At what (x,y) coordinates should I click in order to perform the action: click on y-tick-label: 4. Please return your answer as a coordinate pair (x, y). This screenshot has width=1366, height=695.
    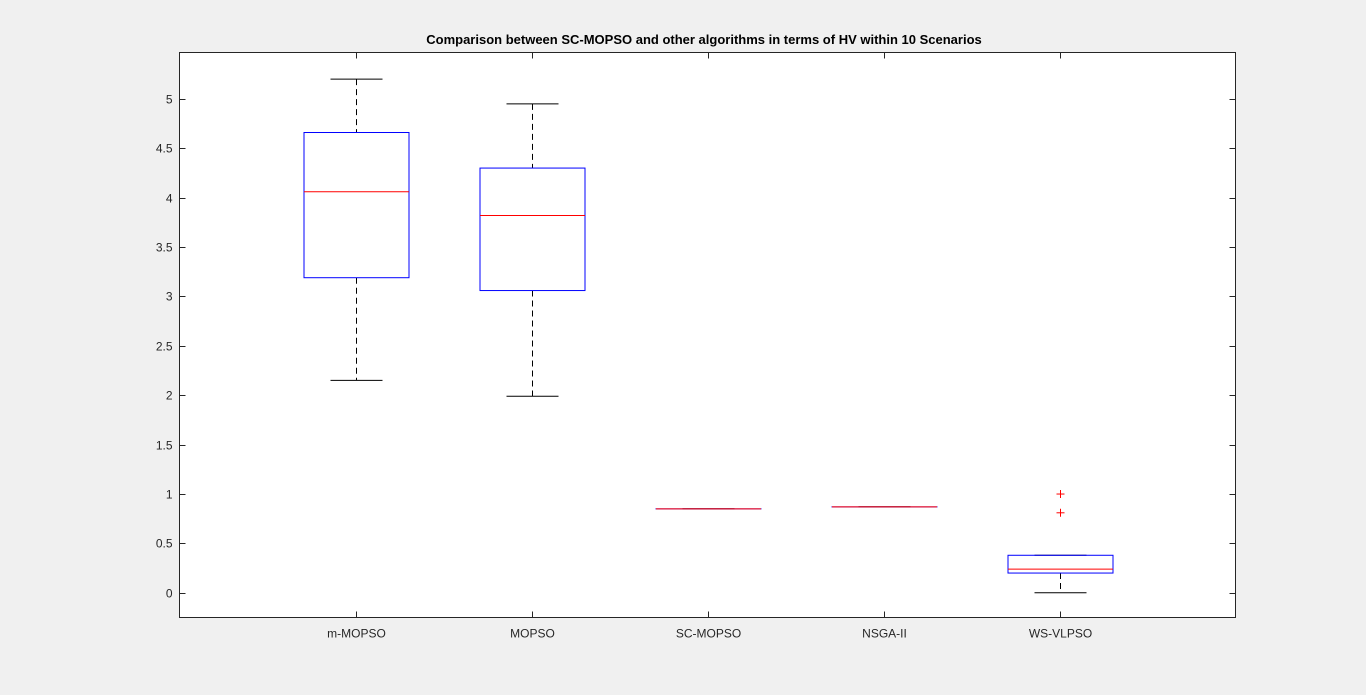
    Looking at the image, I should click on (169, 199).